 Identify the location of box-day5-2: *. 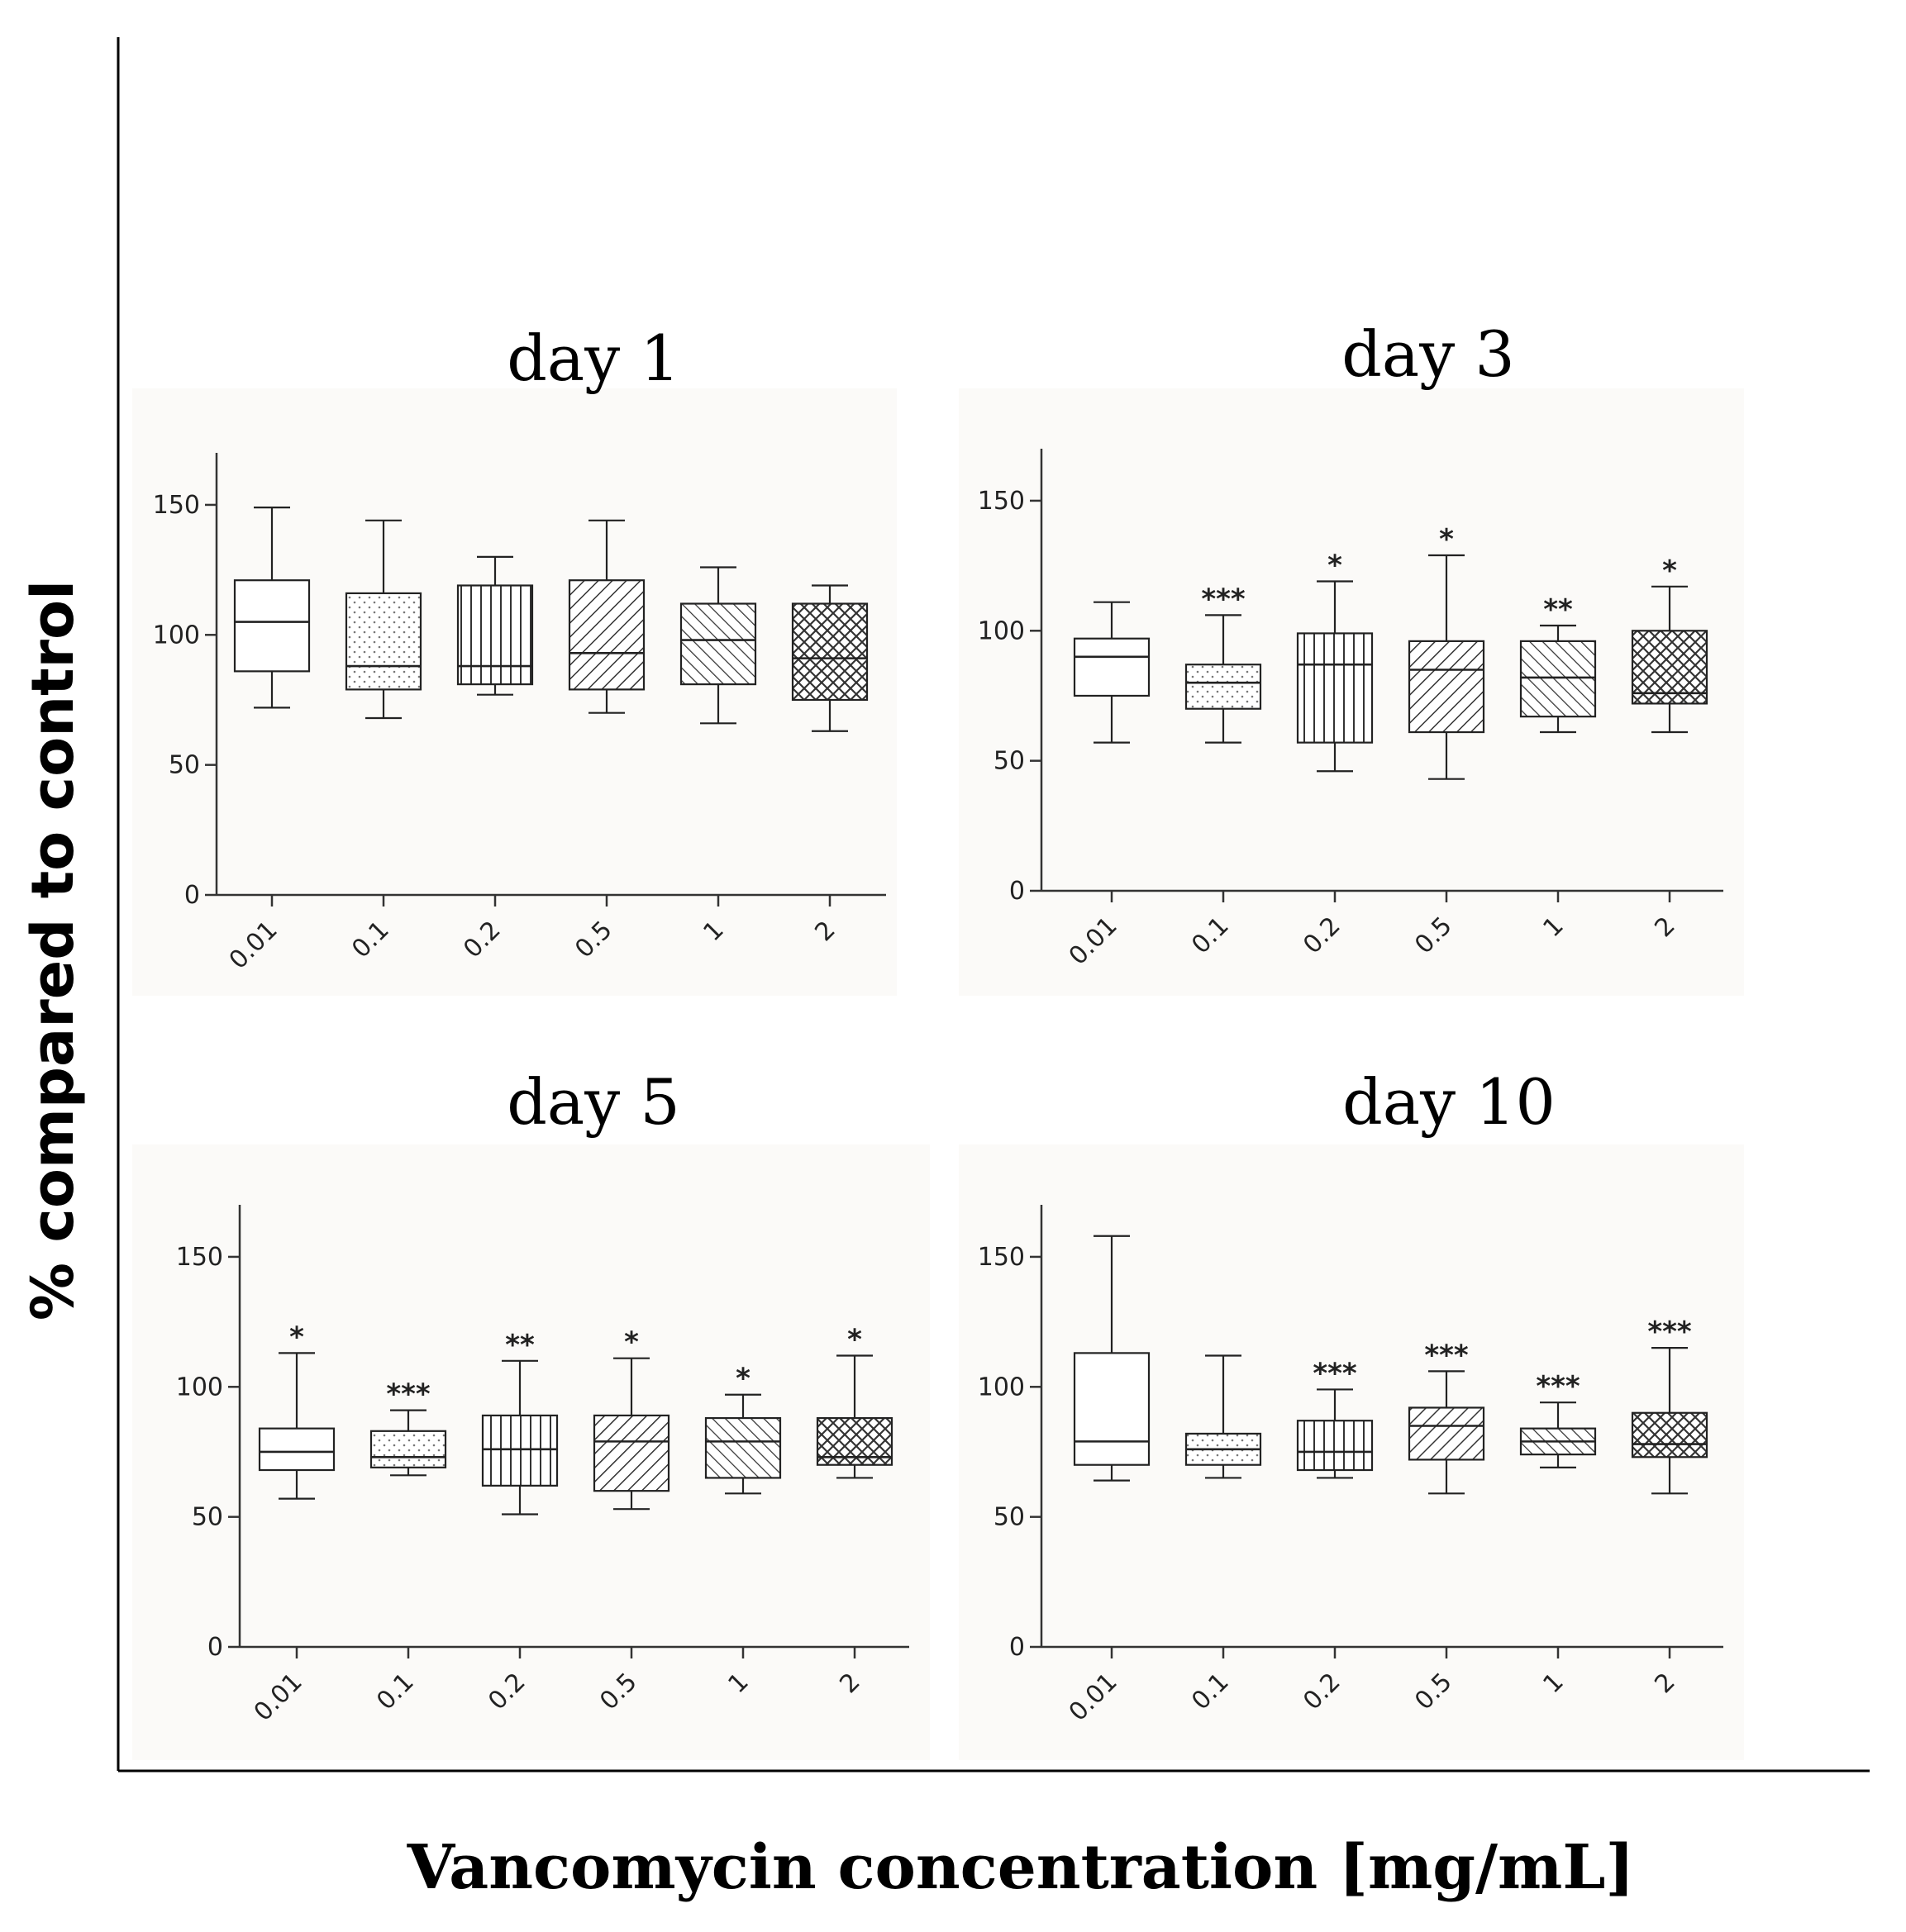
(854, 1401).